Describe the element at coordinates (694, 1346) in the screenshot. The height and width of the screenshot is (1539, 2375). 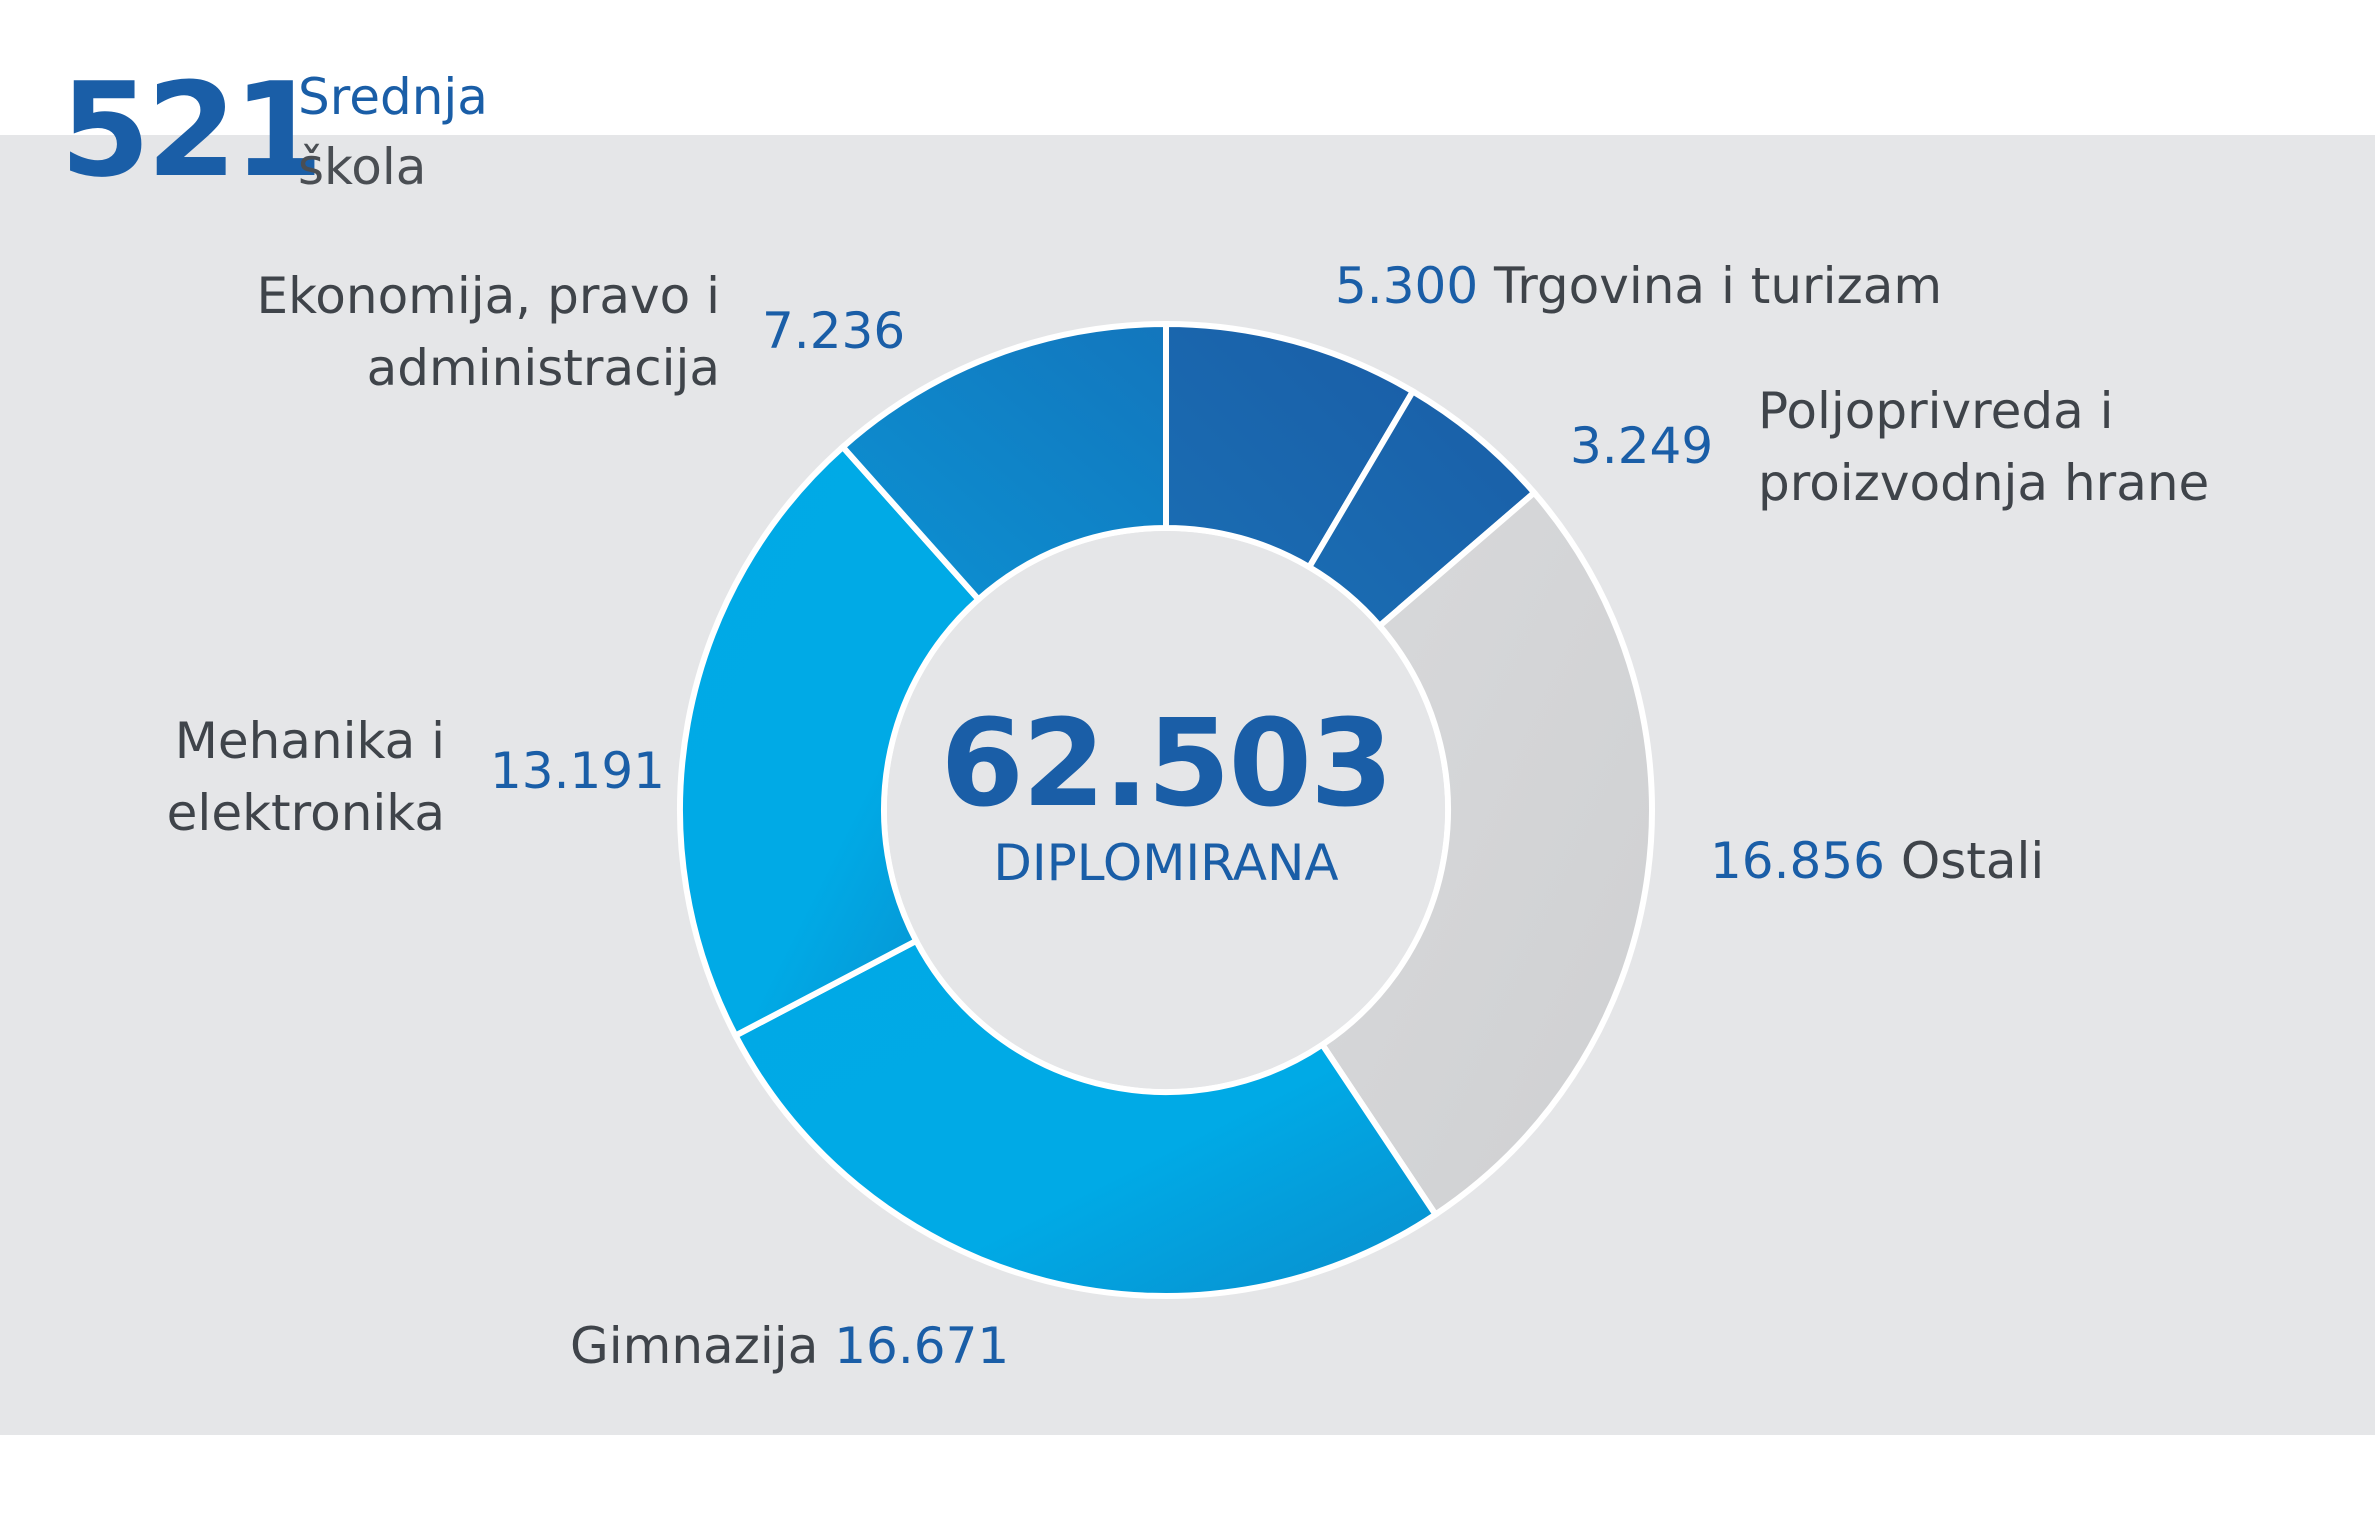
I see `label-gimnazija-name: Gimnazija` at that location.